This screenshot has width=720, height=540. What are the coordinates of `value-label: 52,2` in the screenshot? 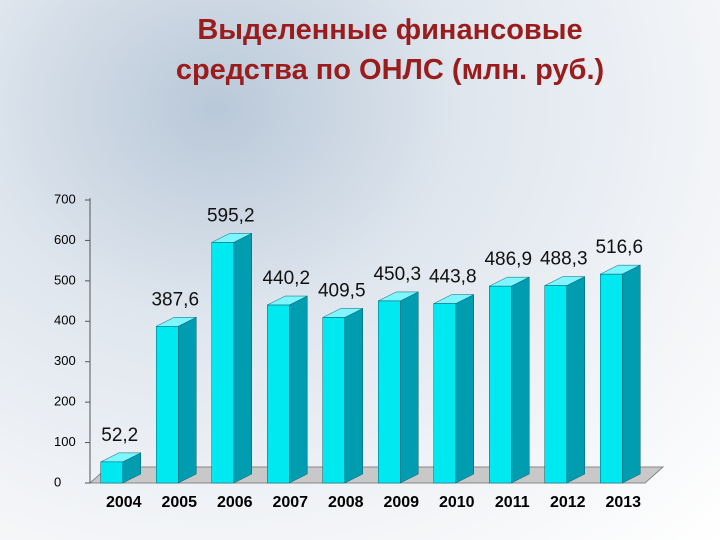 It's located at (119, 435).